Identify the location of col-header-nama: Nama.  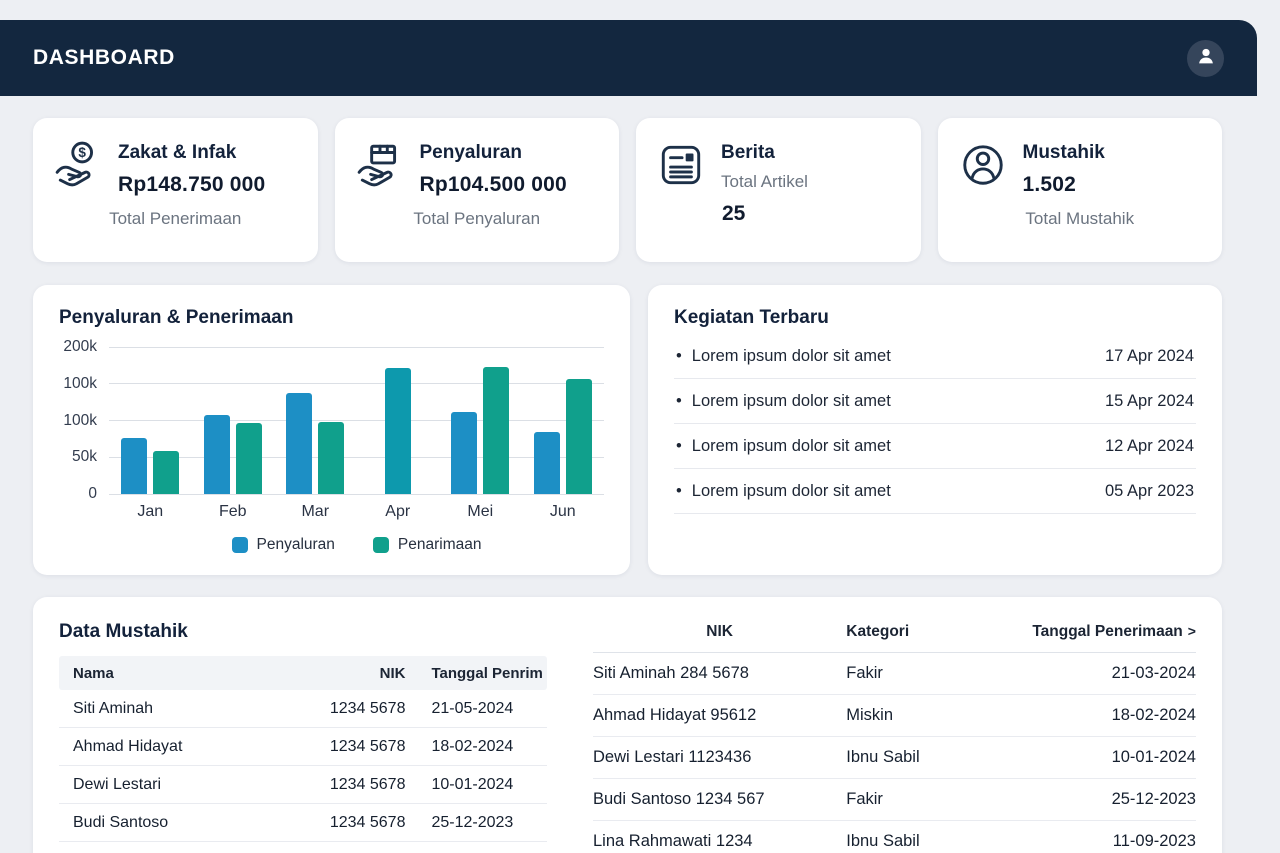
(93, 673).